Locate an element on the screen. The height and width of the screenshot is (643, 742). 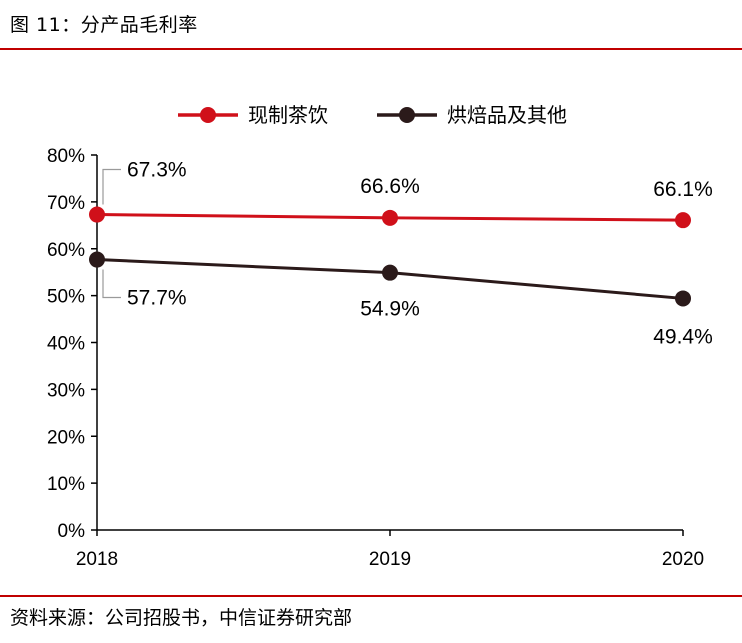
legend-label-0: 现制茶饮 is located at coordinates (288, 115).